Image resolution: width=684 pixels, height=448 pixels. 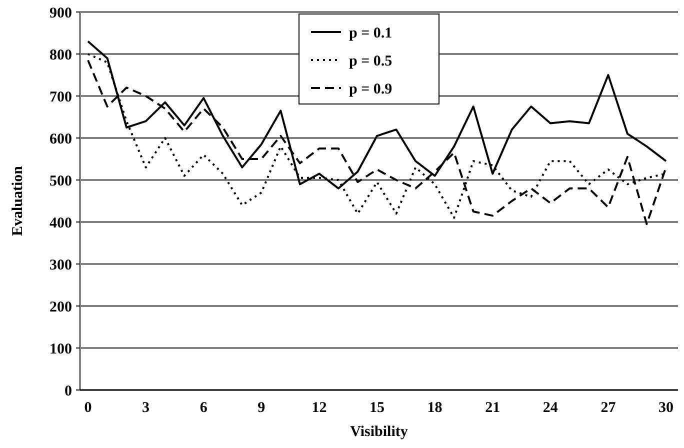 I want to click on x-tick-label: 15, so click(x=377, y=408).